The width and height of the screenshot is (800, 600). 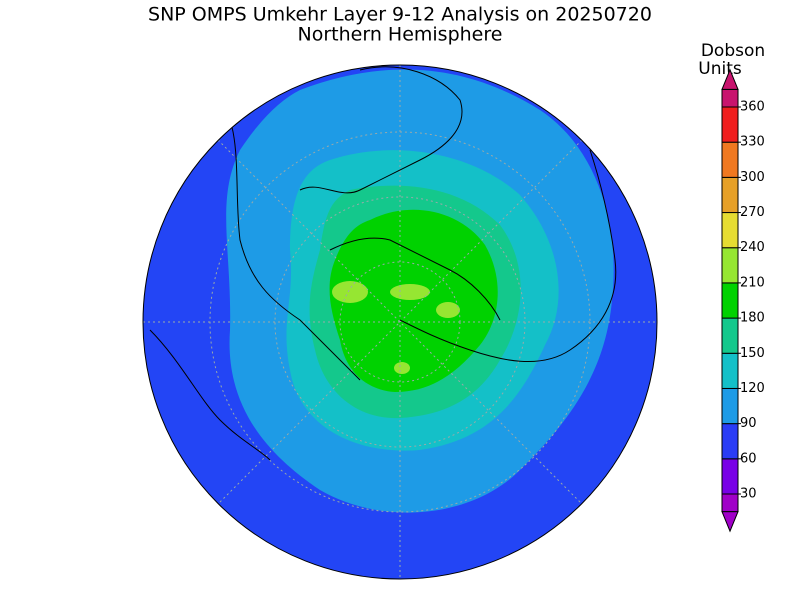 I want to click on colorbar-tick-label: 330, so click(x=752, y=142).